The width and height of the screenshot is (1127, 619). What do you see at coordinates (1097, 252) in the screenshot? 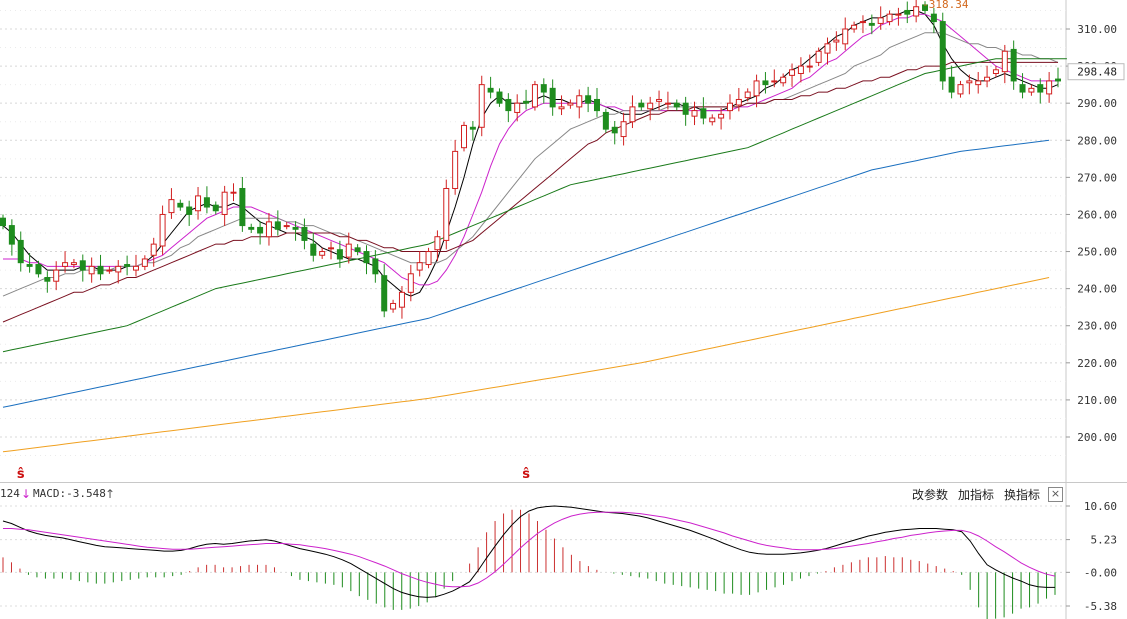
I see `price-tick-label: 250.00` at bounding box center [1097, 252].